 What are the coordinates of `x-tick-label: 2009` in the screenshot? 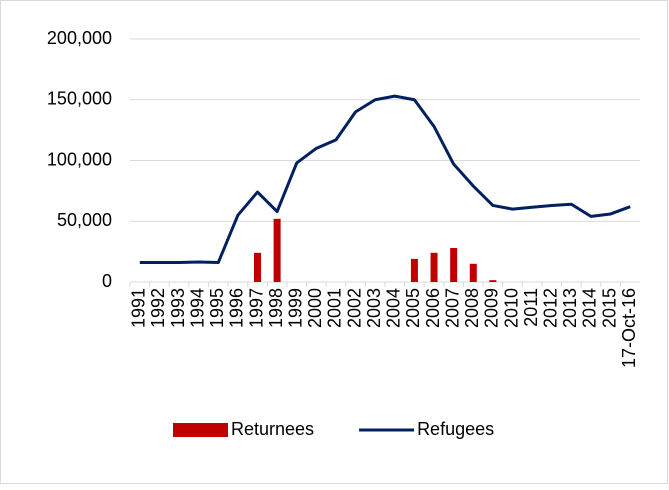 It's located at (492, 308).